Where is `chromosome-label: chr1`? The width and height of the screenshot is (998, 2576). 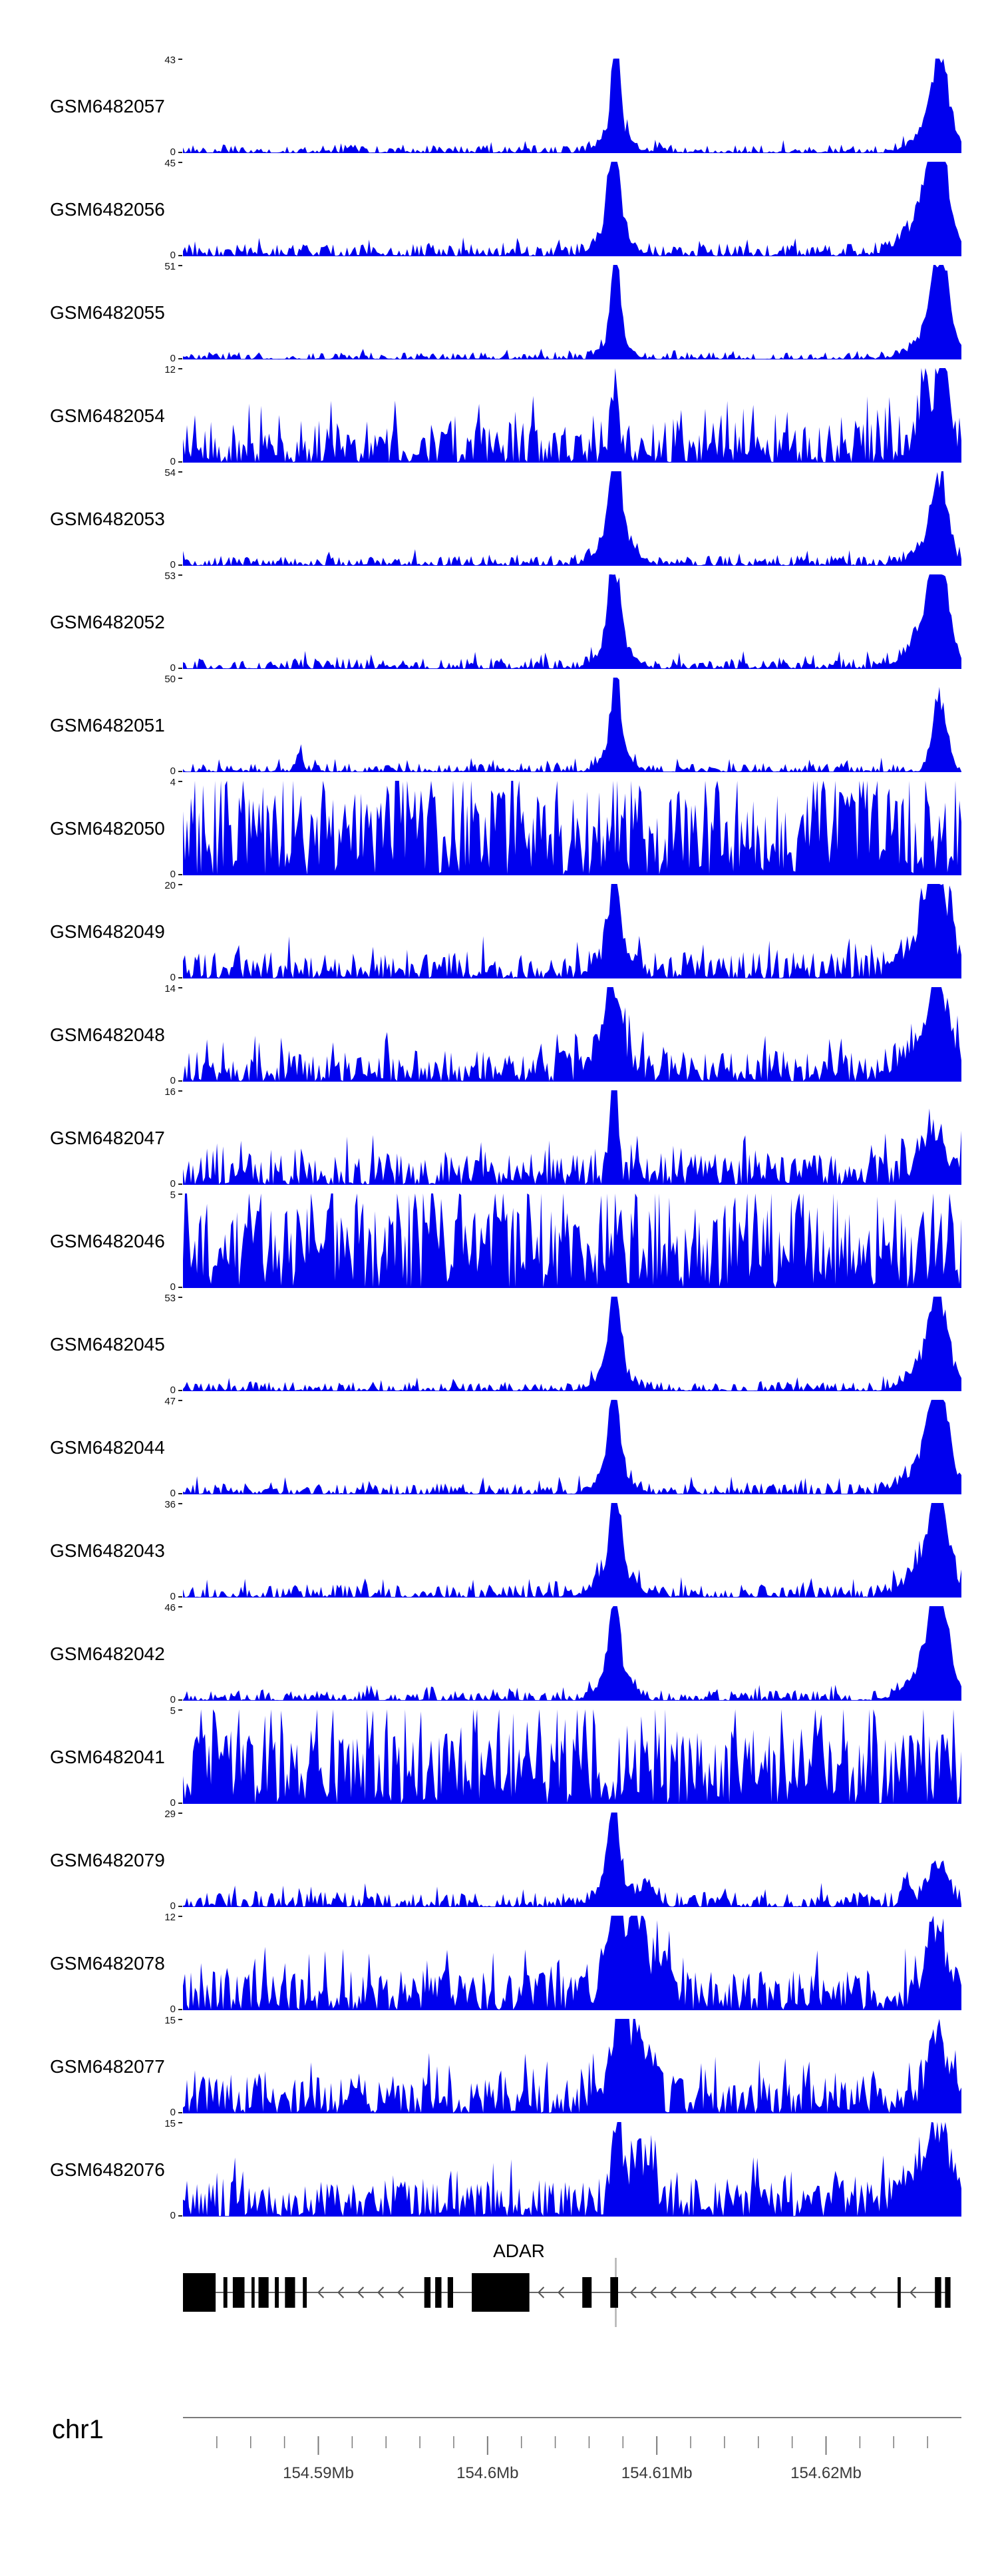
chromosome-label: chr1 is located at coordinates (78, 2429).